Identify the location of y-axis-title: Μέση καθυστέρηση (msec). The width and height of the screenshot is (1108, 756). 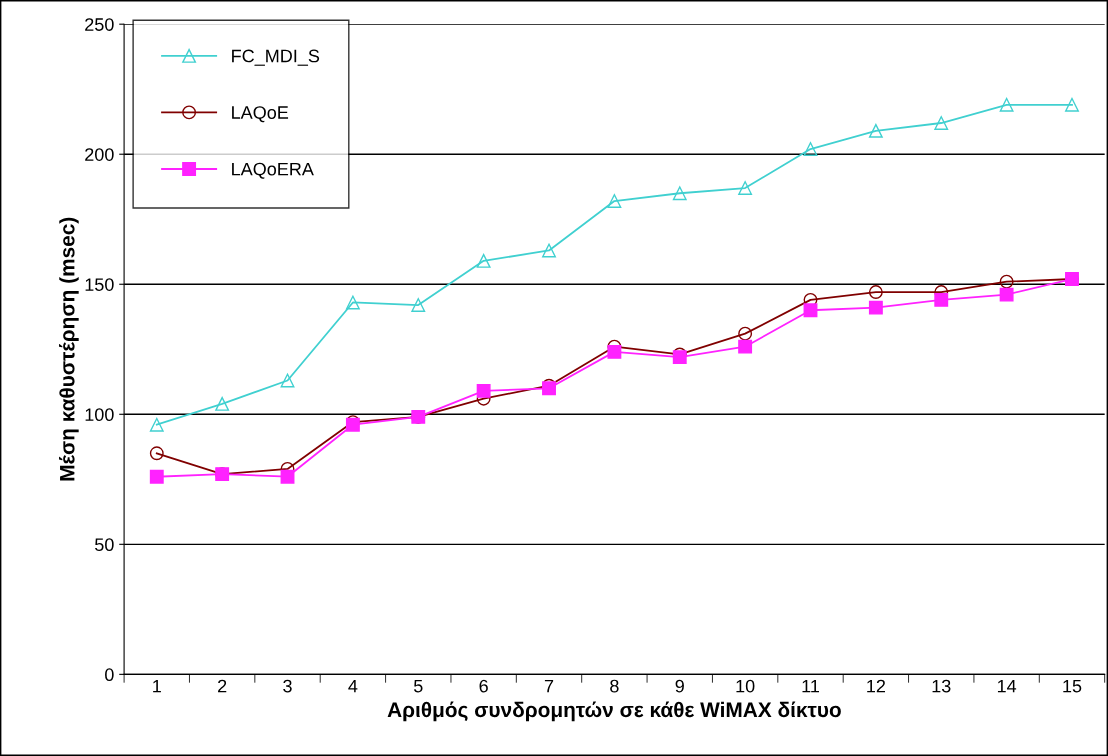
(69, 349).